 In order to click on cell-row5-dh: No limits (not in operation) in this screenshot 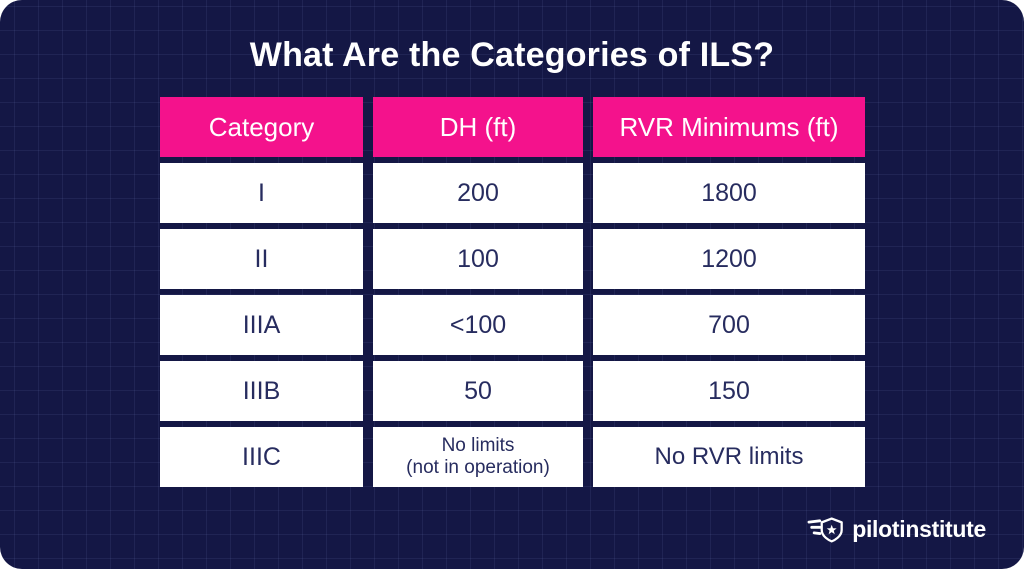, I will do `click(478, 457)`.